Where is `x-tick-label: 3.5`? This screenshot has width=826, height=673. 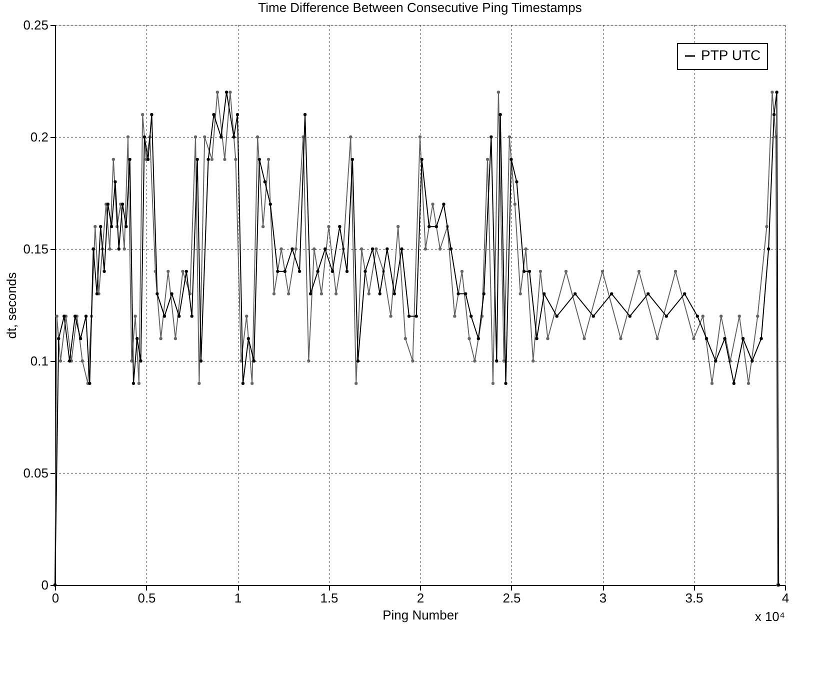 x-tick-label: 3.5 is located at coordinates (694, 598).